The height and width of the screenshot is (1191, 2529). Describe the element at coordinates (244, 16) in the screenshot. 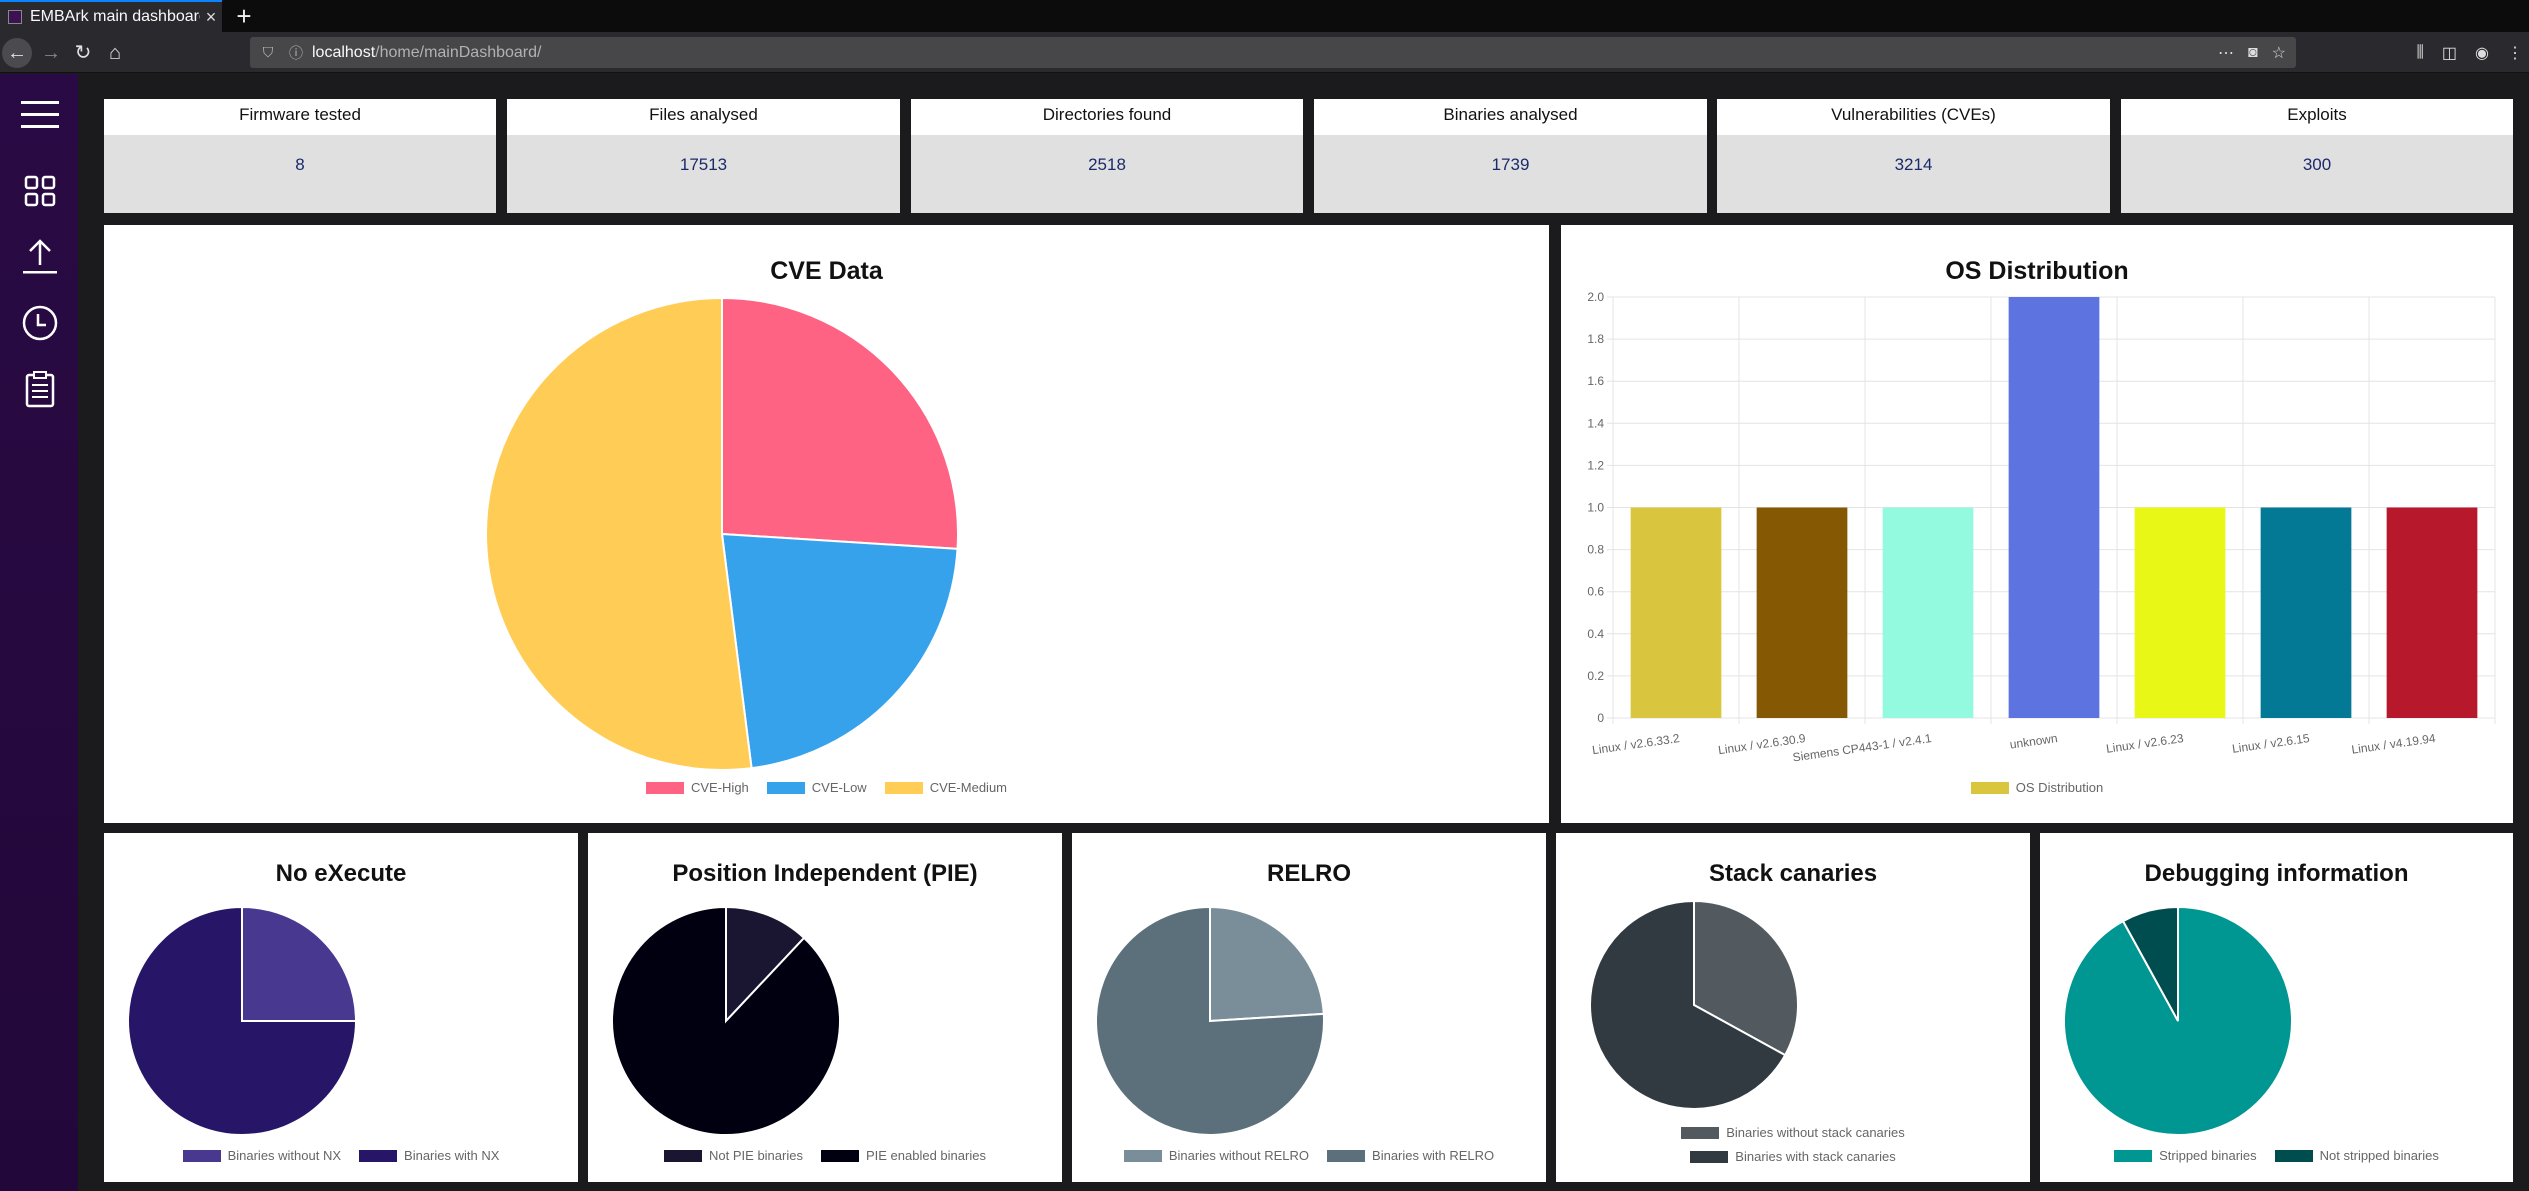

I see `new-tab-button: +` at that location.